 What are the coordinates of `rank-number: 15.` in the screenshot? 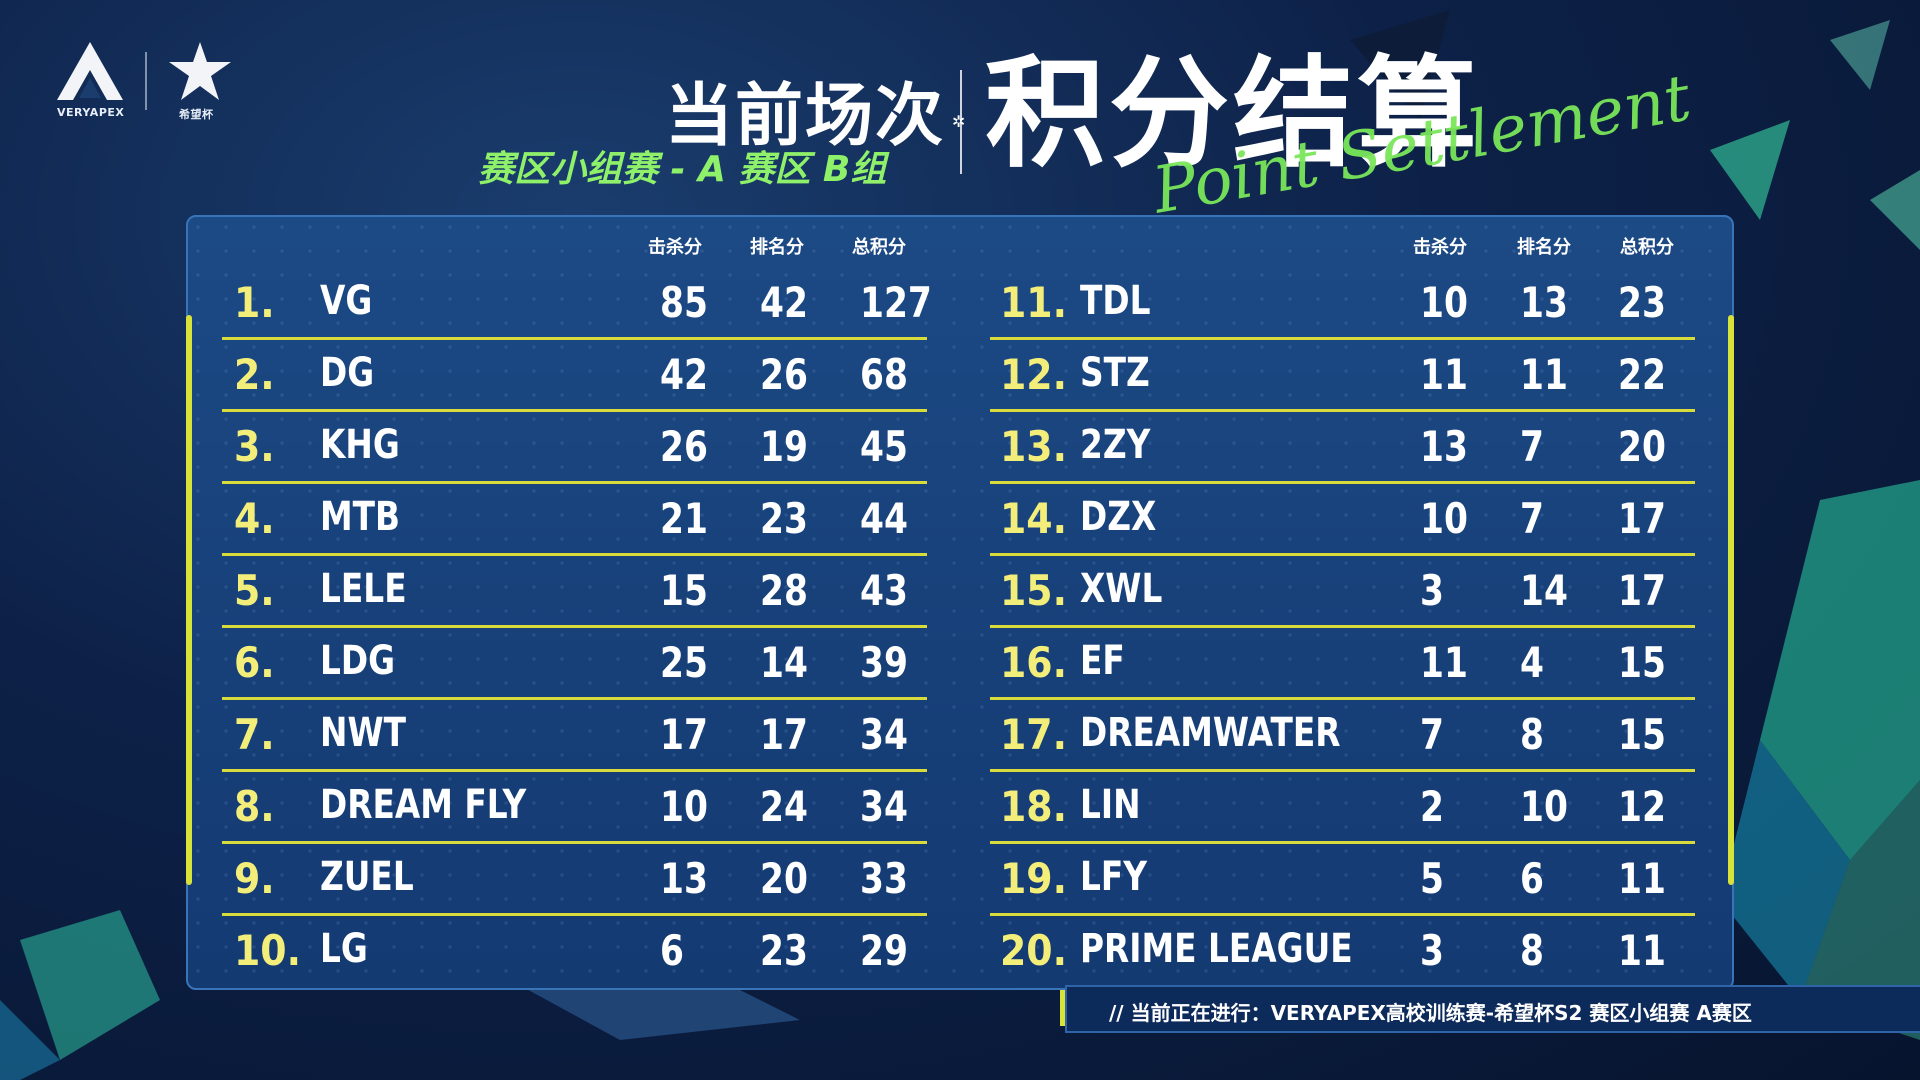 It's located at (1033, 590).